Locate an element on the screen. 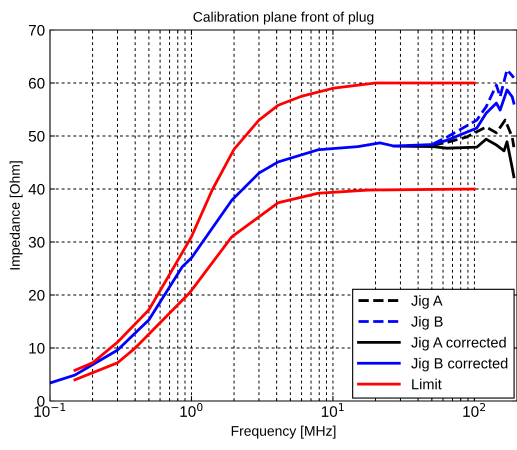 The height and width of the screenshot is (450, 517). chart-title: Calibration plane front of plug is located at coordinates (283, 18).